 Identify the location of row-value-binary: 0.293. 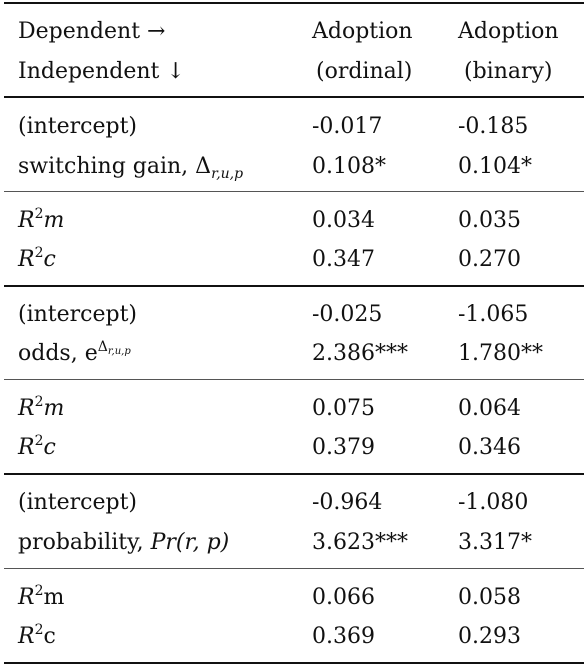
(489, 636).